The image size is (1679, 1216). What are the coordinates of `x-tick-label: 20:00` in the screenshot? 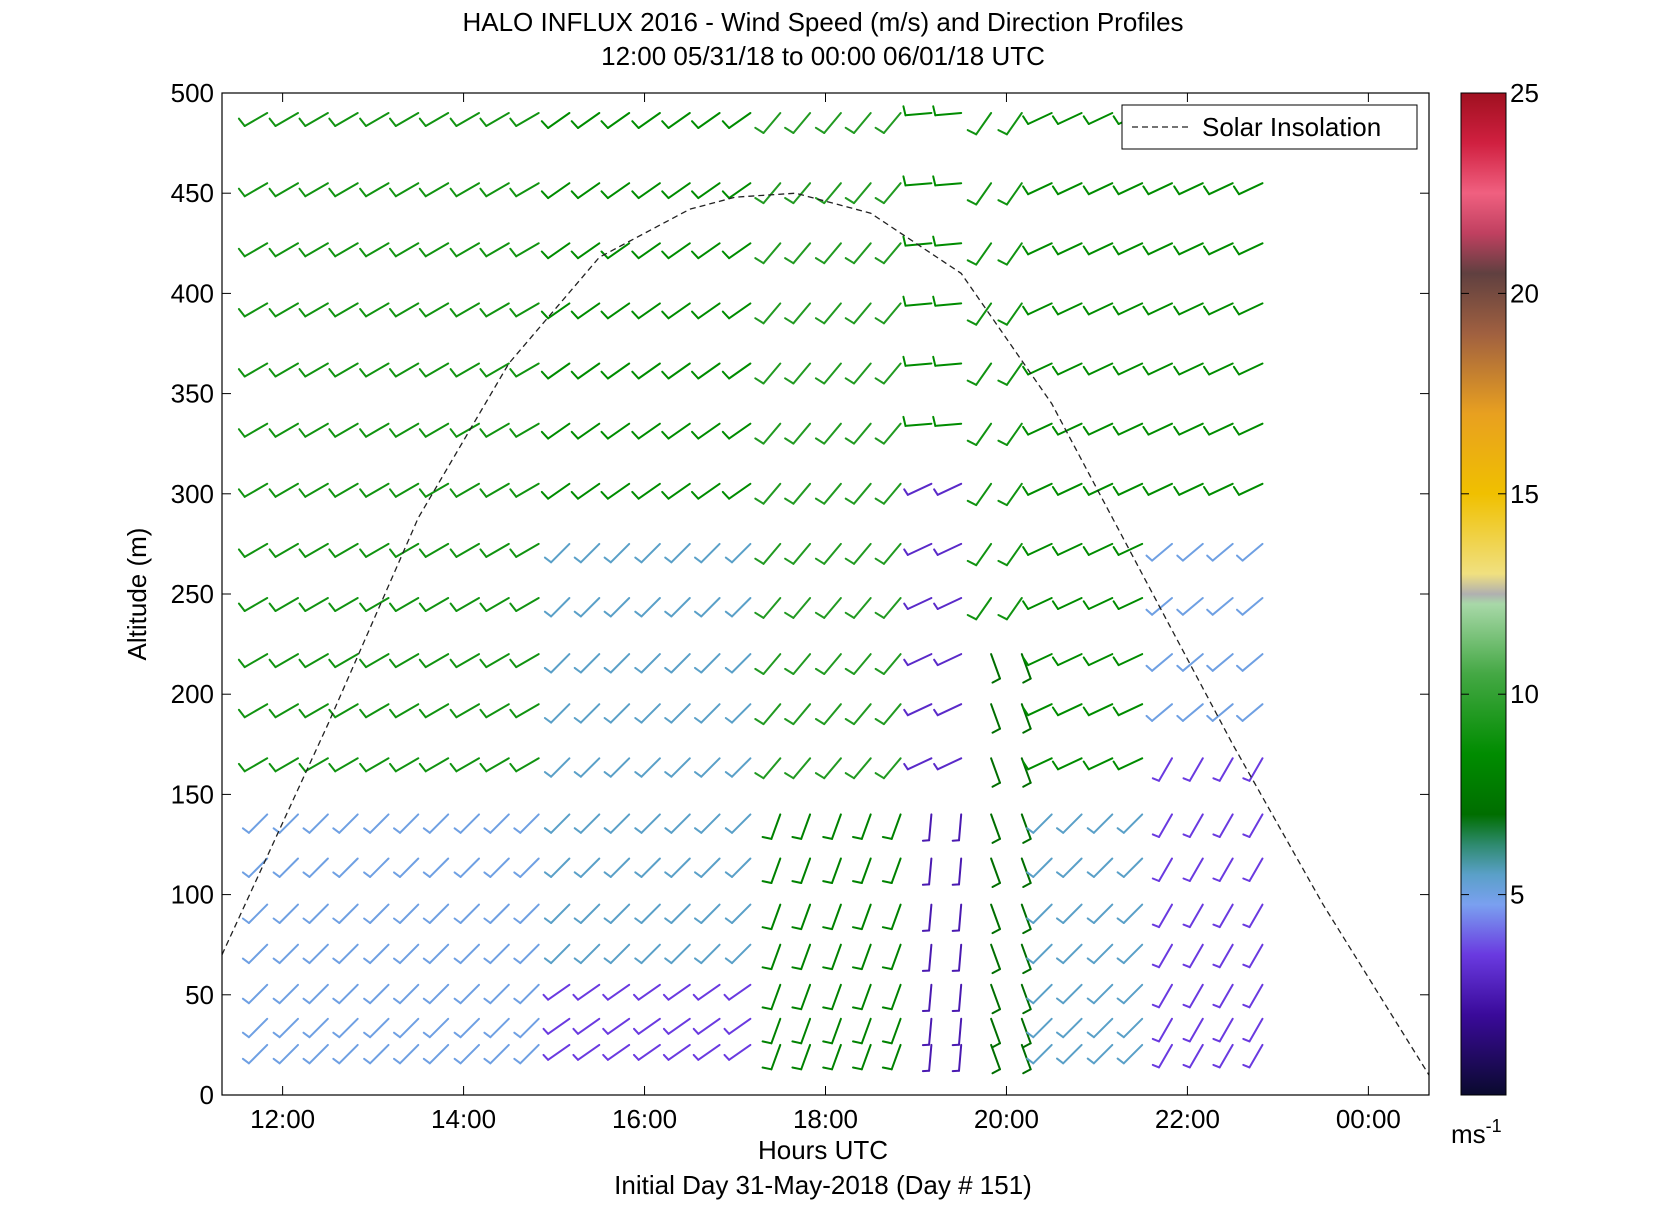 It's located at (1006, 1119).